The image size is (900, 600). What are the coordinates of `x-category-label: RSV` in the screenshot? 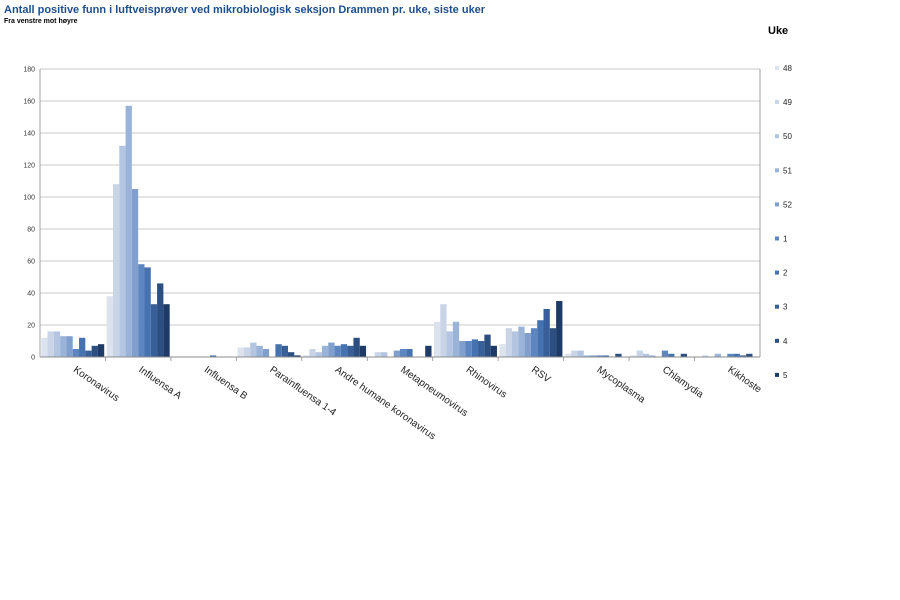 It's located at (540, 374).